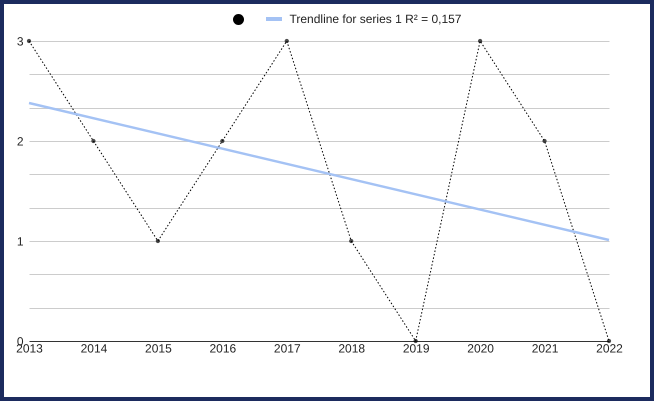 Image resolution: width=654 pixels, height=401 pixels. Describe the element at coordinates (545, 349) in the screenshot. I see `x-tick-label: 2021` at that location.